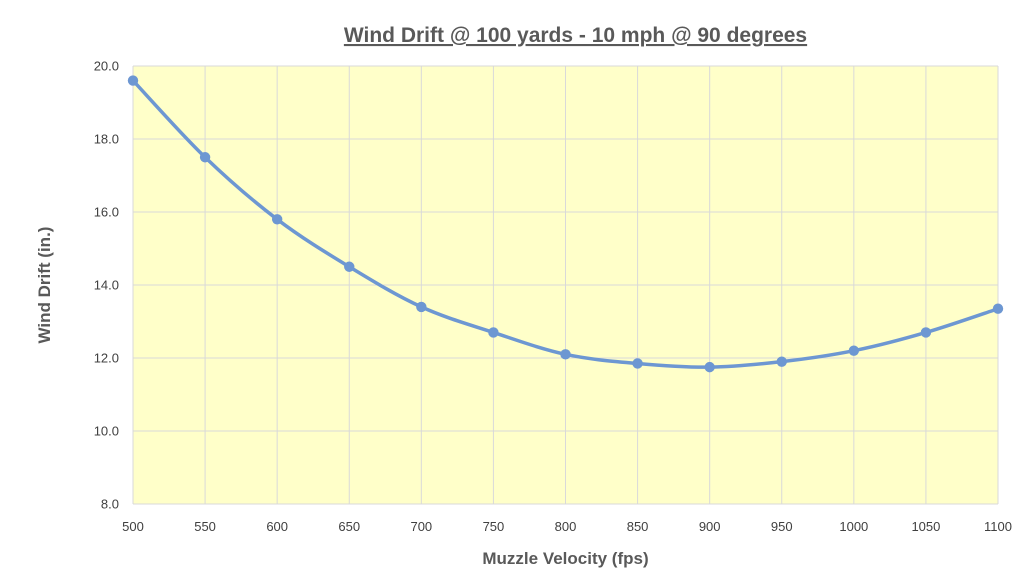 The image size is (1023, 575). Describe the element at coordinates (421, 526) in the screenshot. I see `x-tick-label: 700` at that location.